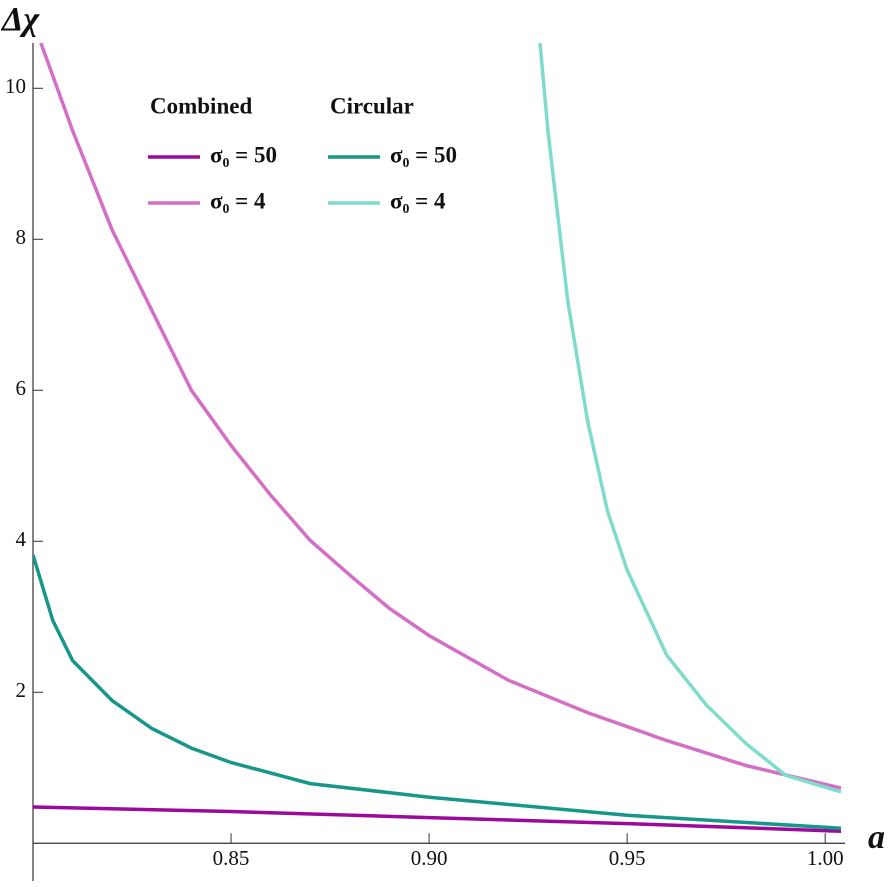 The height and width of the screenshot is (887, 891). What do you see at coordinates (201, 105) in the screenshot?
I see `legend-title: Combined` at bounding box center [201, 105].